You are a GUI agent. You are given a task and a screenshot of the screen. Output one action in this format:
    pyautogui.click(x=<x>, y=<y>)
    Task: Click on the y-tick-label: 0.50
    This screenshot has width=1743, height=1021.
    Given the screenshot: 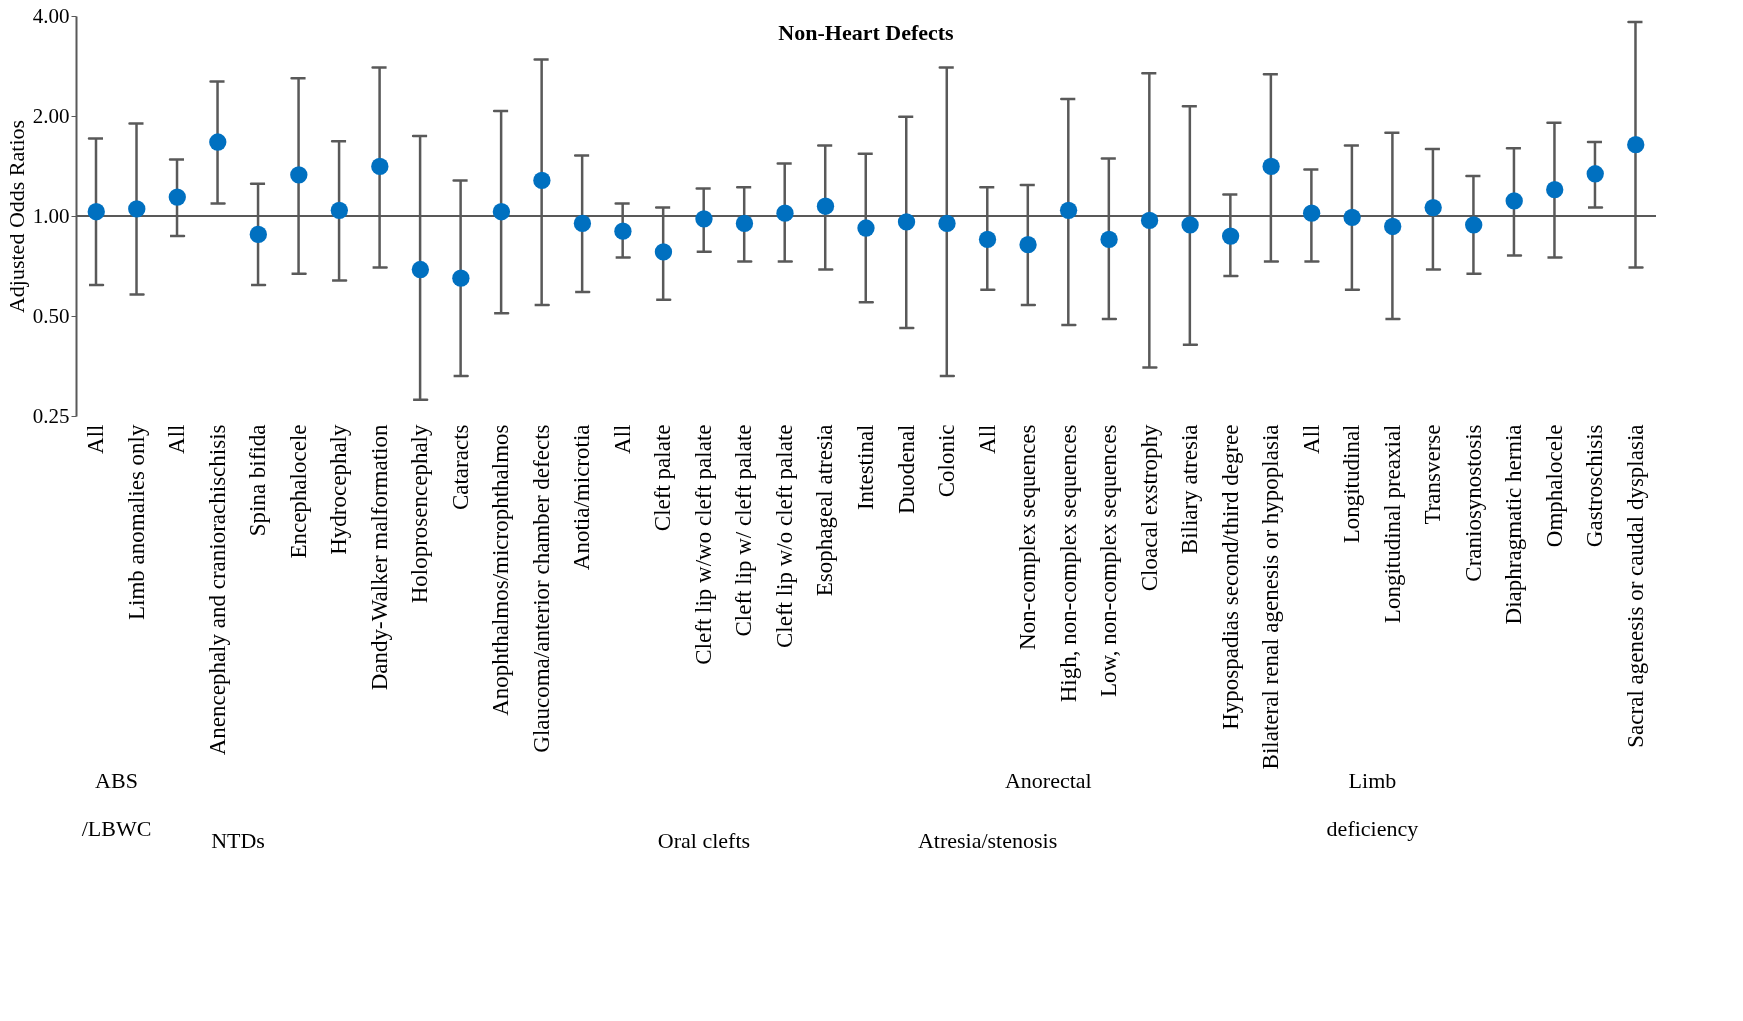 What is the action you would take?
    pyautogui.click(x=51, y=315)
    